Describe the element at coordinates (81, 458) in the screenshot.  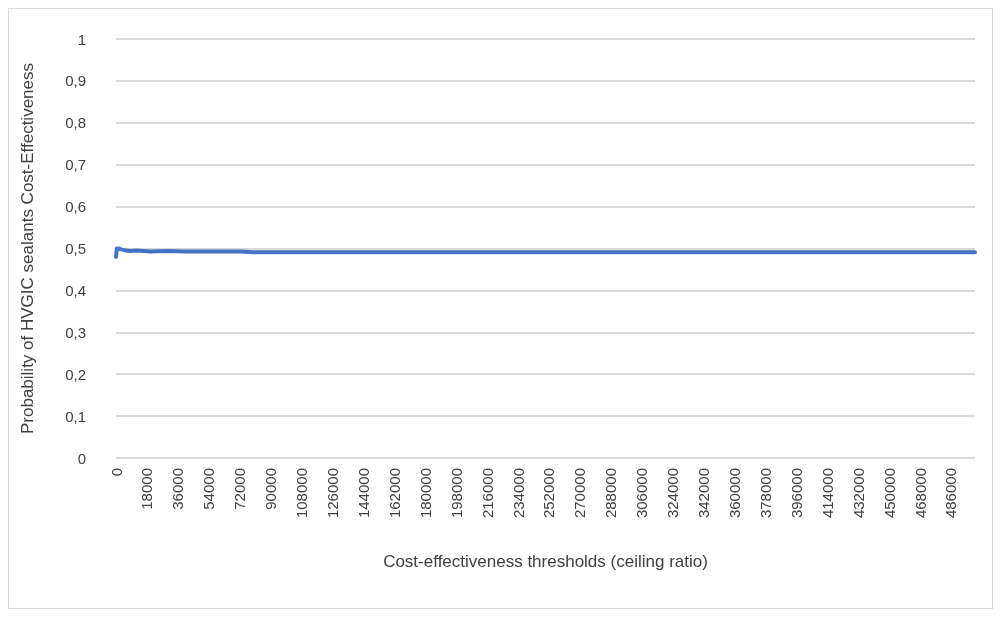
I see `y-tick-label: 0` at that location.